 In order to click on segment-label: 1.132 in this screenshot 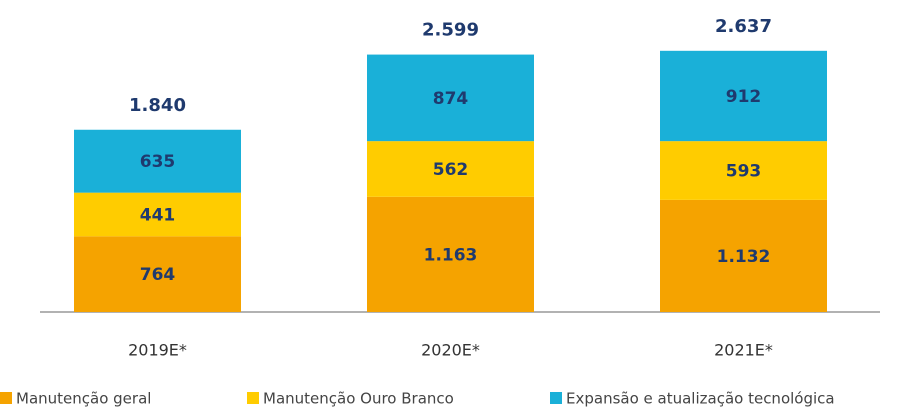, I will do `click(744, 257)`.